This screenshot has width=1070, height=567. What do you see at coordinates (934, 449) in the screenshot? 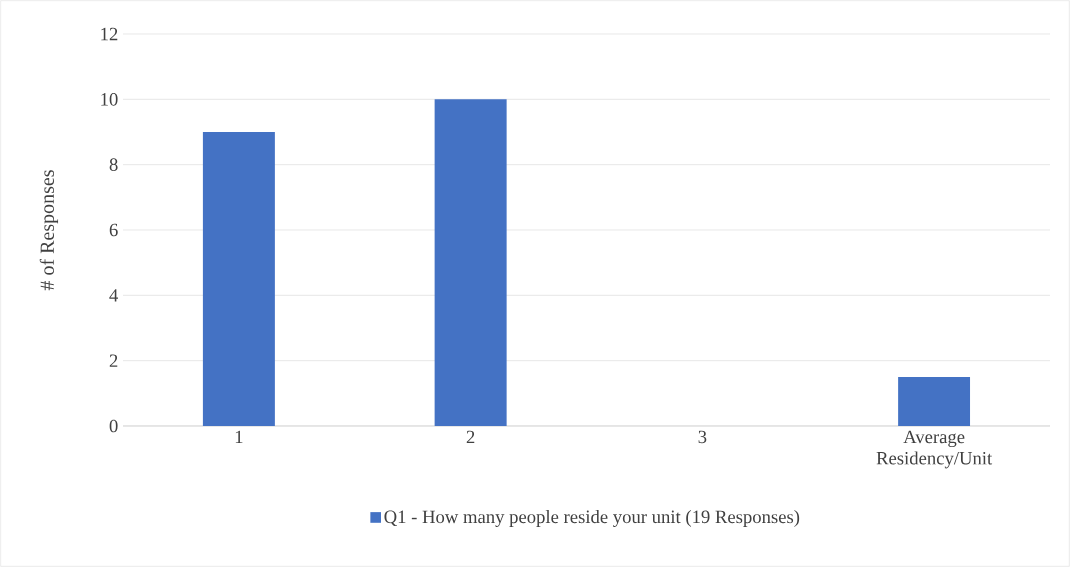
I see `x-tick-label: Average Residency/Unit` at bounding box center [934, 449].